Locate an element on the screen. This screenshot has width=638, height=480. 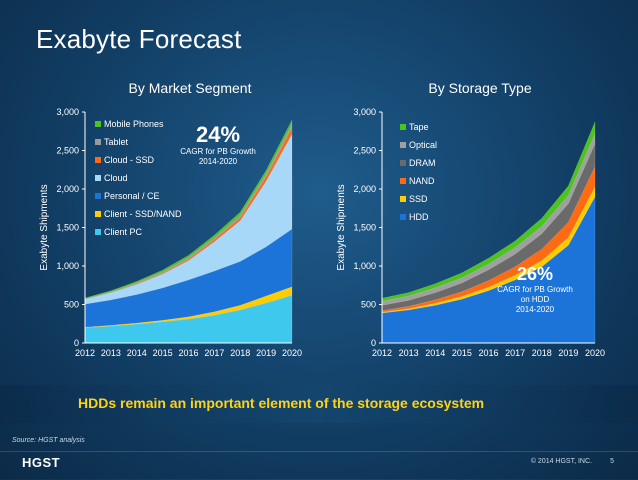
legend-label: Cloud is located at coordinates (116, 178).